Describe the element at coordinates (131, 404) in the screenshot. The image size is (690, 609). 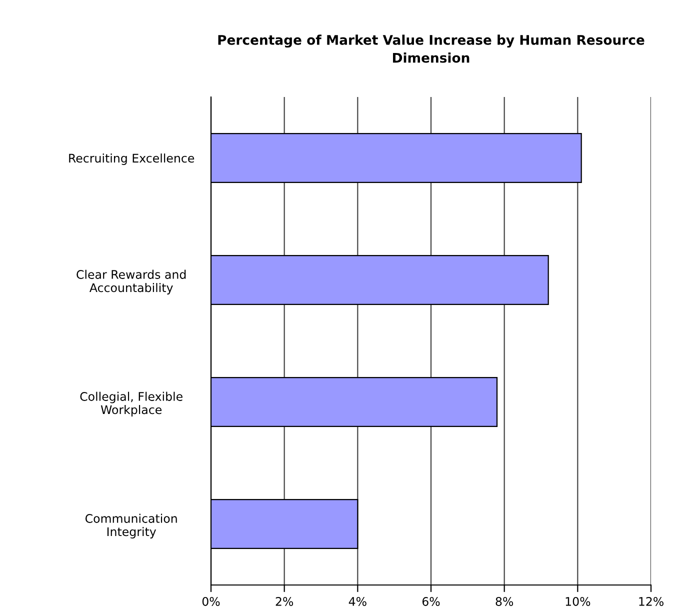
I see `y-tick-label: Collegial, Flexible Workplace` at that location.